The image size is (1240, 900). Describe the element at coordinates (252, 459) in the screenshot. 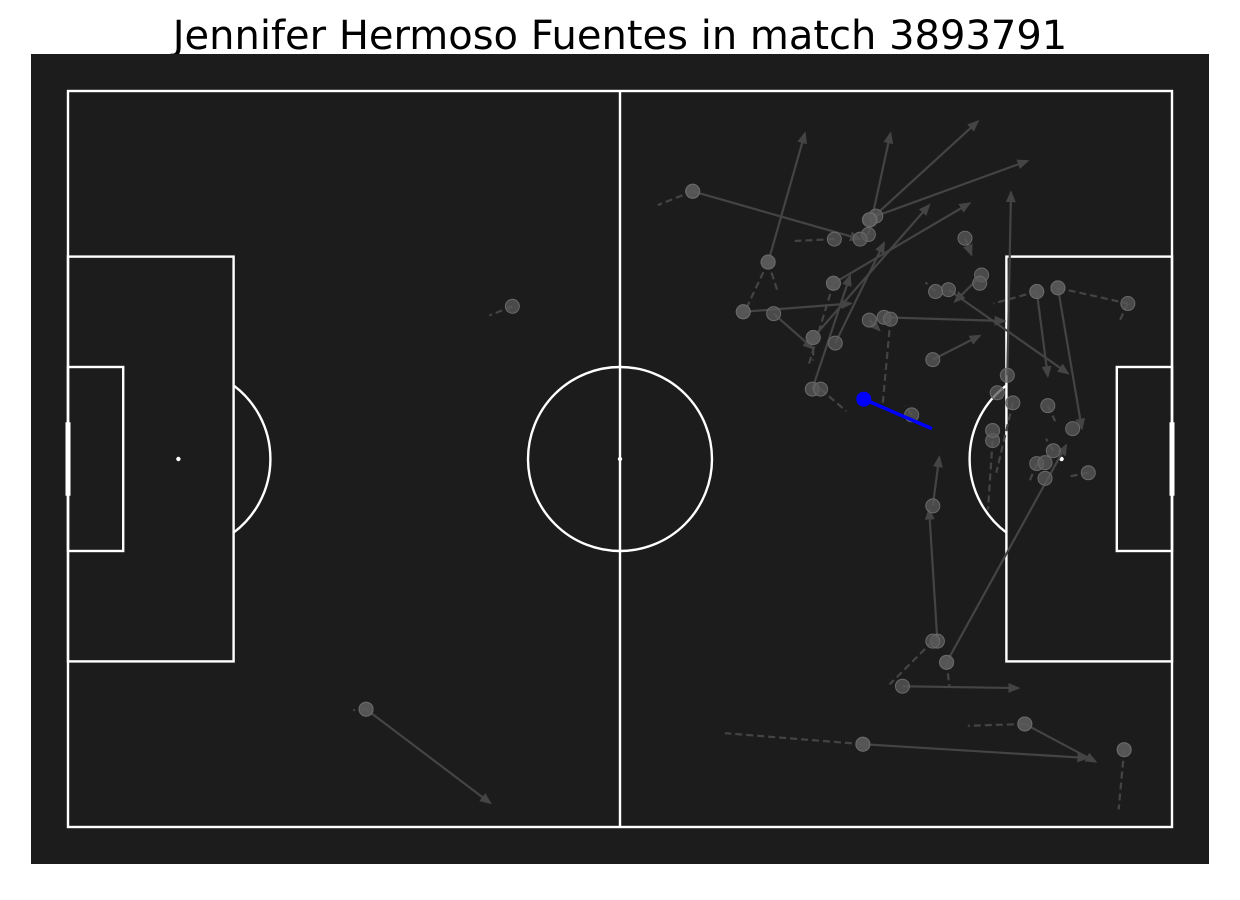

I see `left-penalty-arc` at that location.